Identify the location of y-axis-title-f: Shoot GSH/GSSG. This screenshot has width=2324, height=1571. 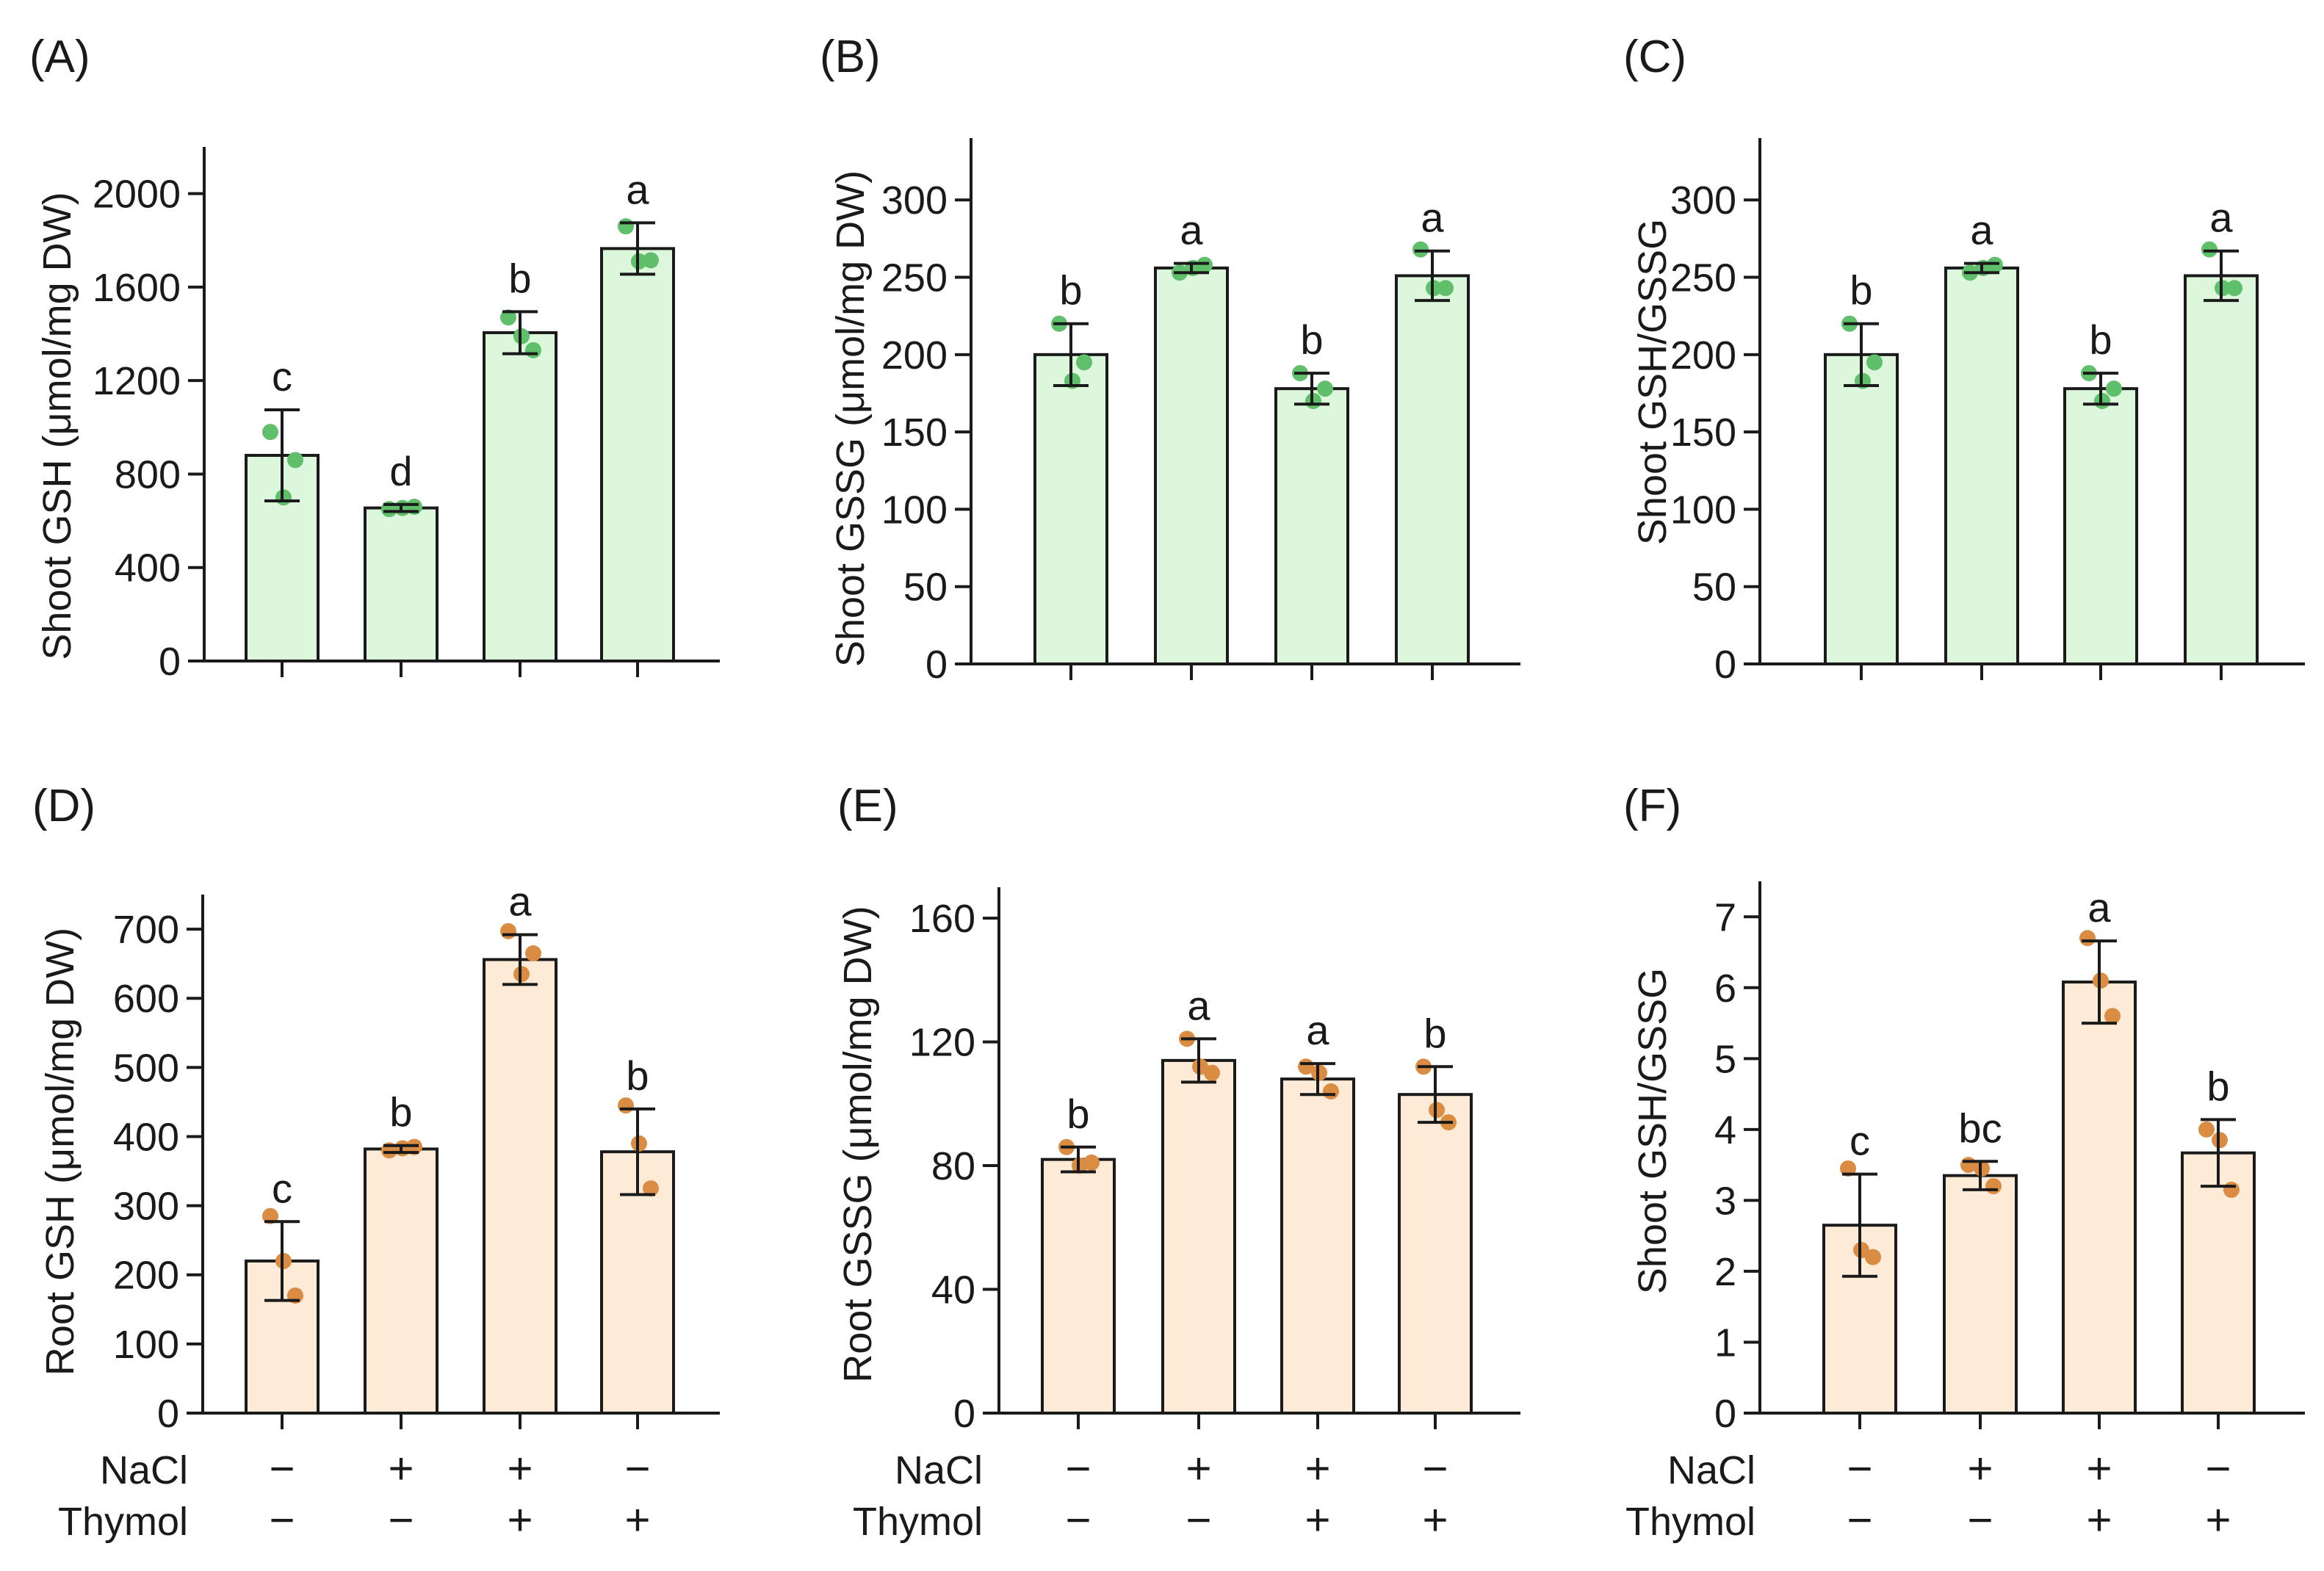
(1653, 1131).